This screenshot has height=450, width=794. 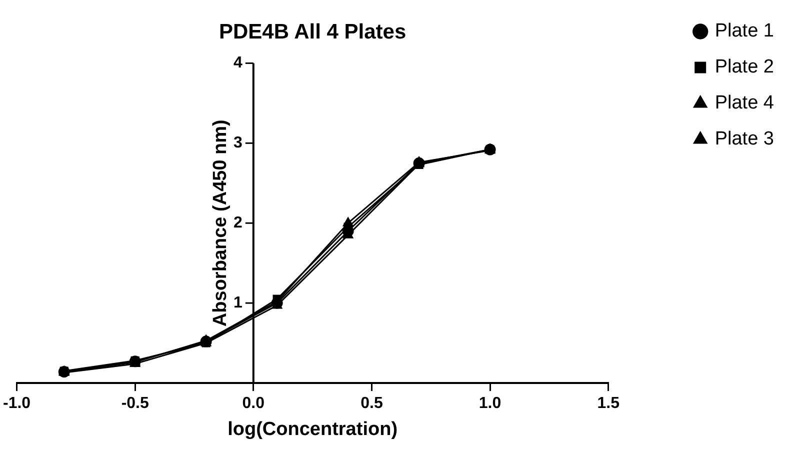 What do you see at coordinates (744, 139) in the screenshot?
I see `legend-label: Plate 3` at bounding box center [744, 139].